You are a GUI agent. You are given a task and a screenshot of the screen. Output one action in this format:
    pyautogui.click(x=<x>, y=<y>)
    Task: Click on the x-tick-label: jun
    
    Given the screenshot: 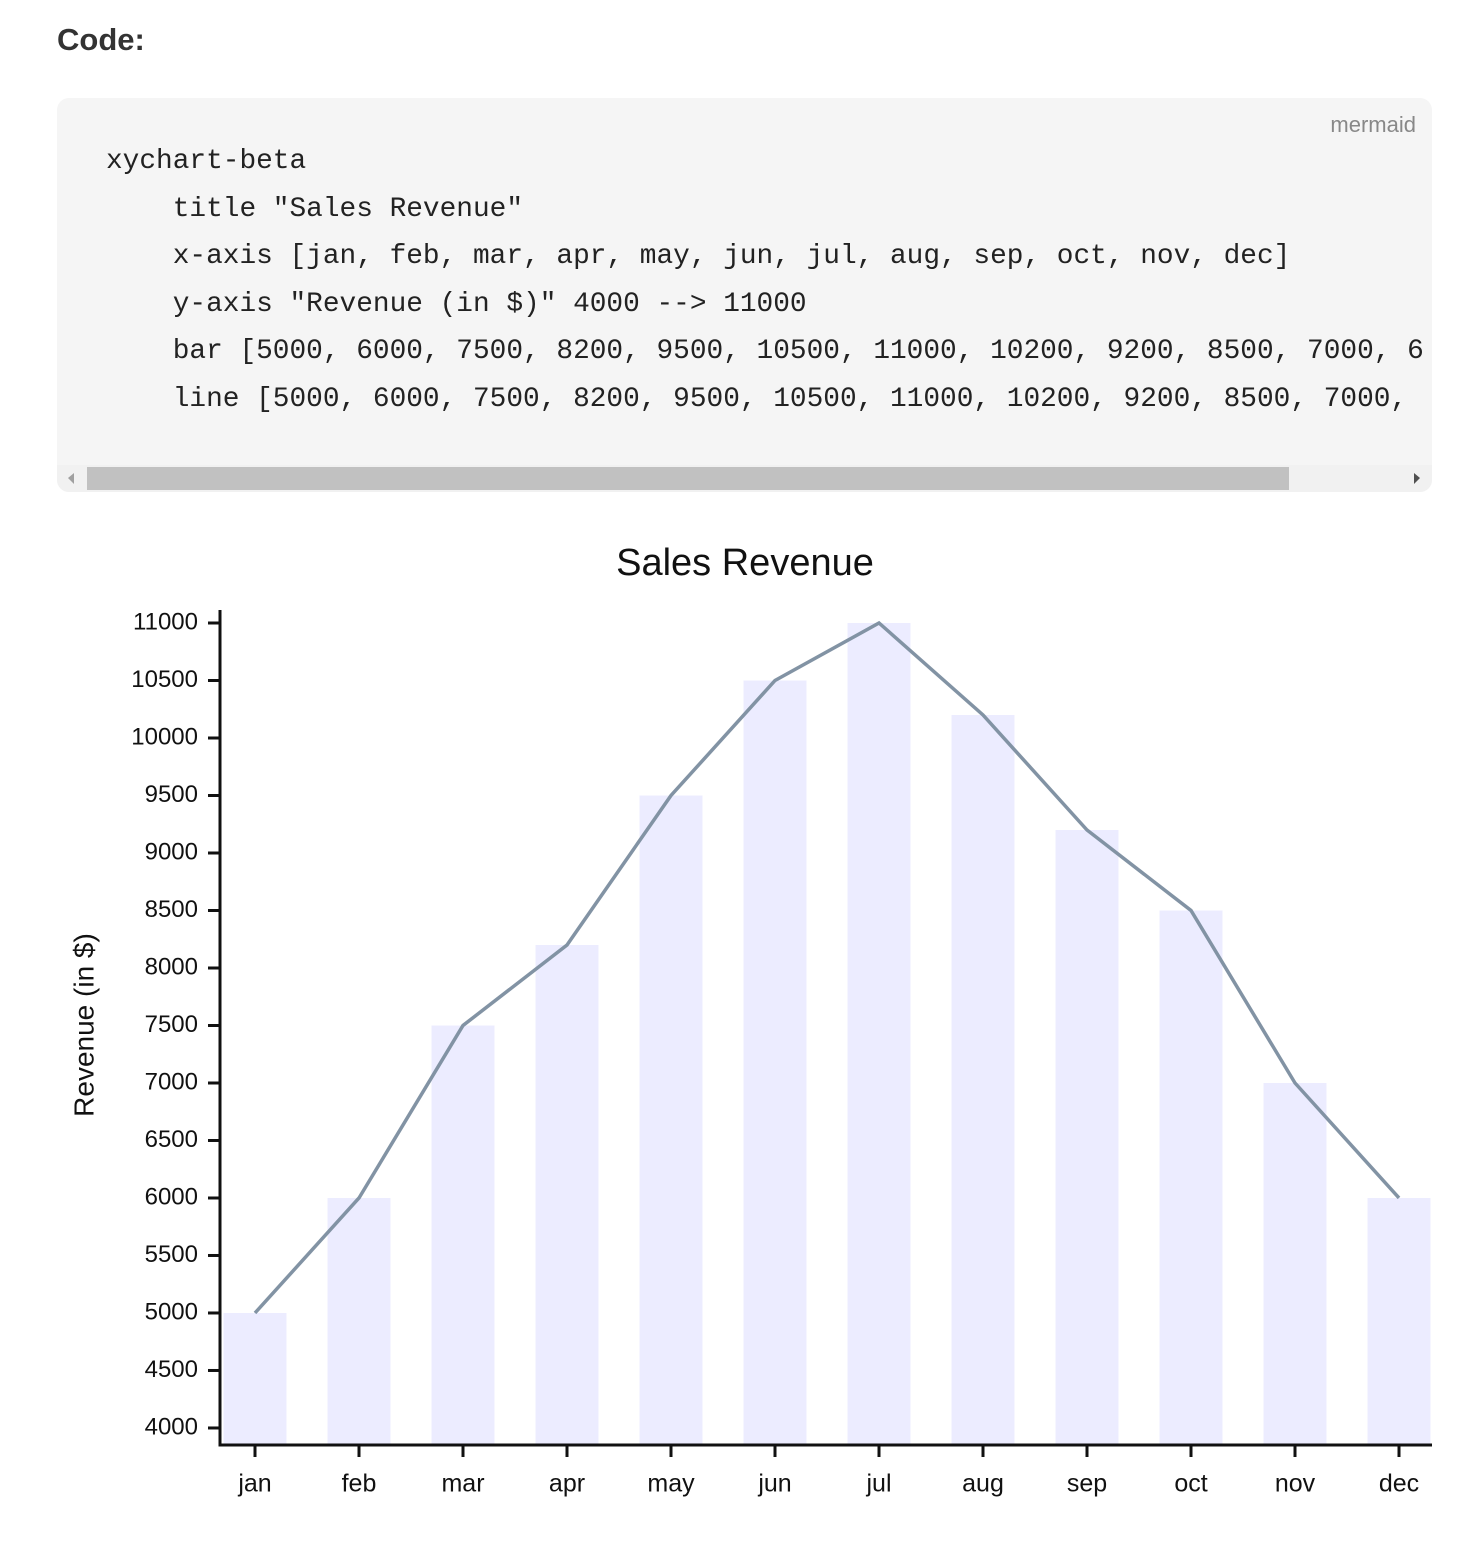 What is the action you would take?
    pyautogui.click(x=774, y=1484)
    